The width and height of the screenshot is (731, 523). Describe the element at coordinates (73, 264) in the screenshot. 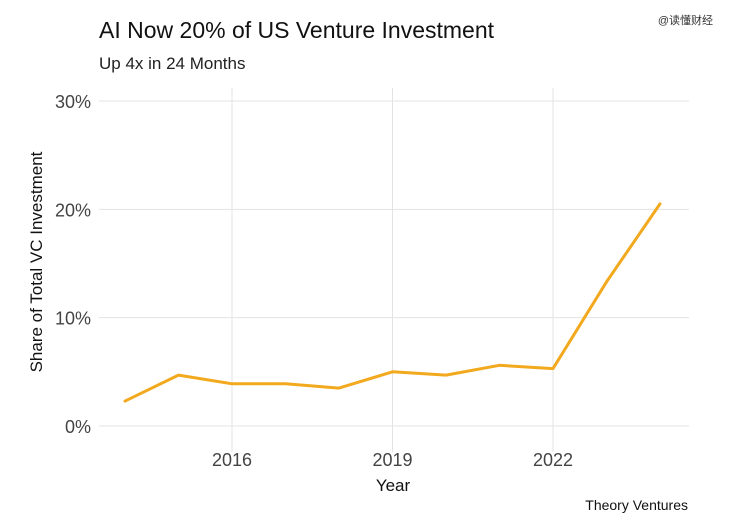

I see `y-axis-ticks: 0% 10% 20% 30%` at that location.